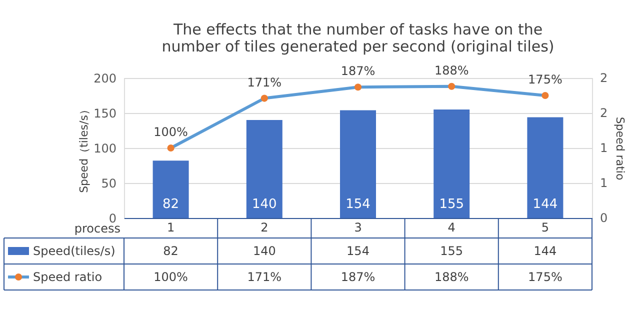  I want to click on x-tick-label: 1, so click(170, 227).